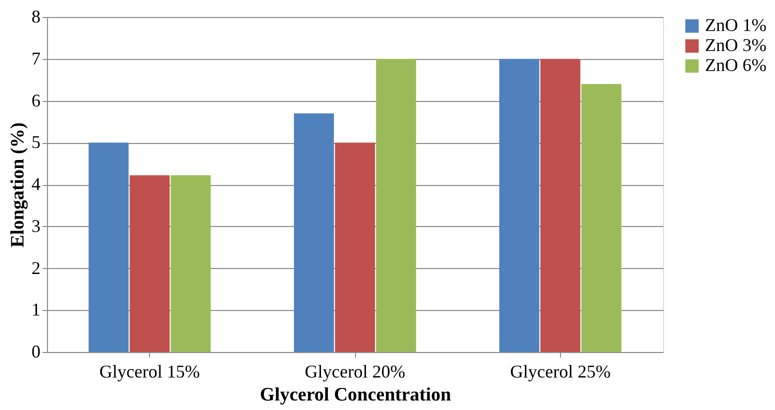 This screenshot has height=410, width=775. What do you see at coordinates (735, 65) in the screenshot?
I see `legend-label: ZnO 6%` at bounding box center [735, 65].